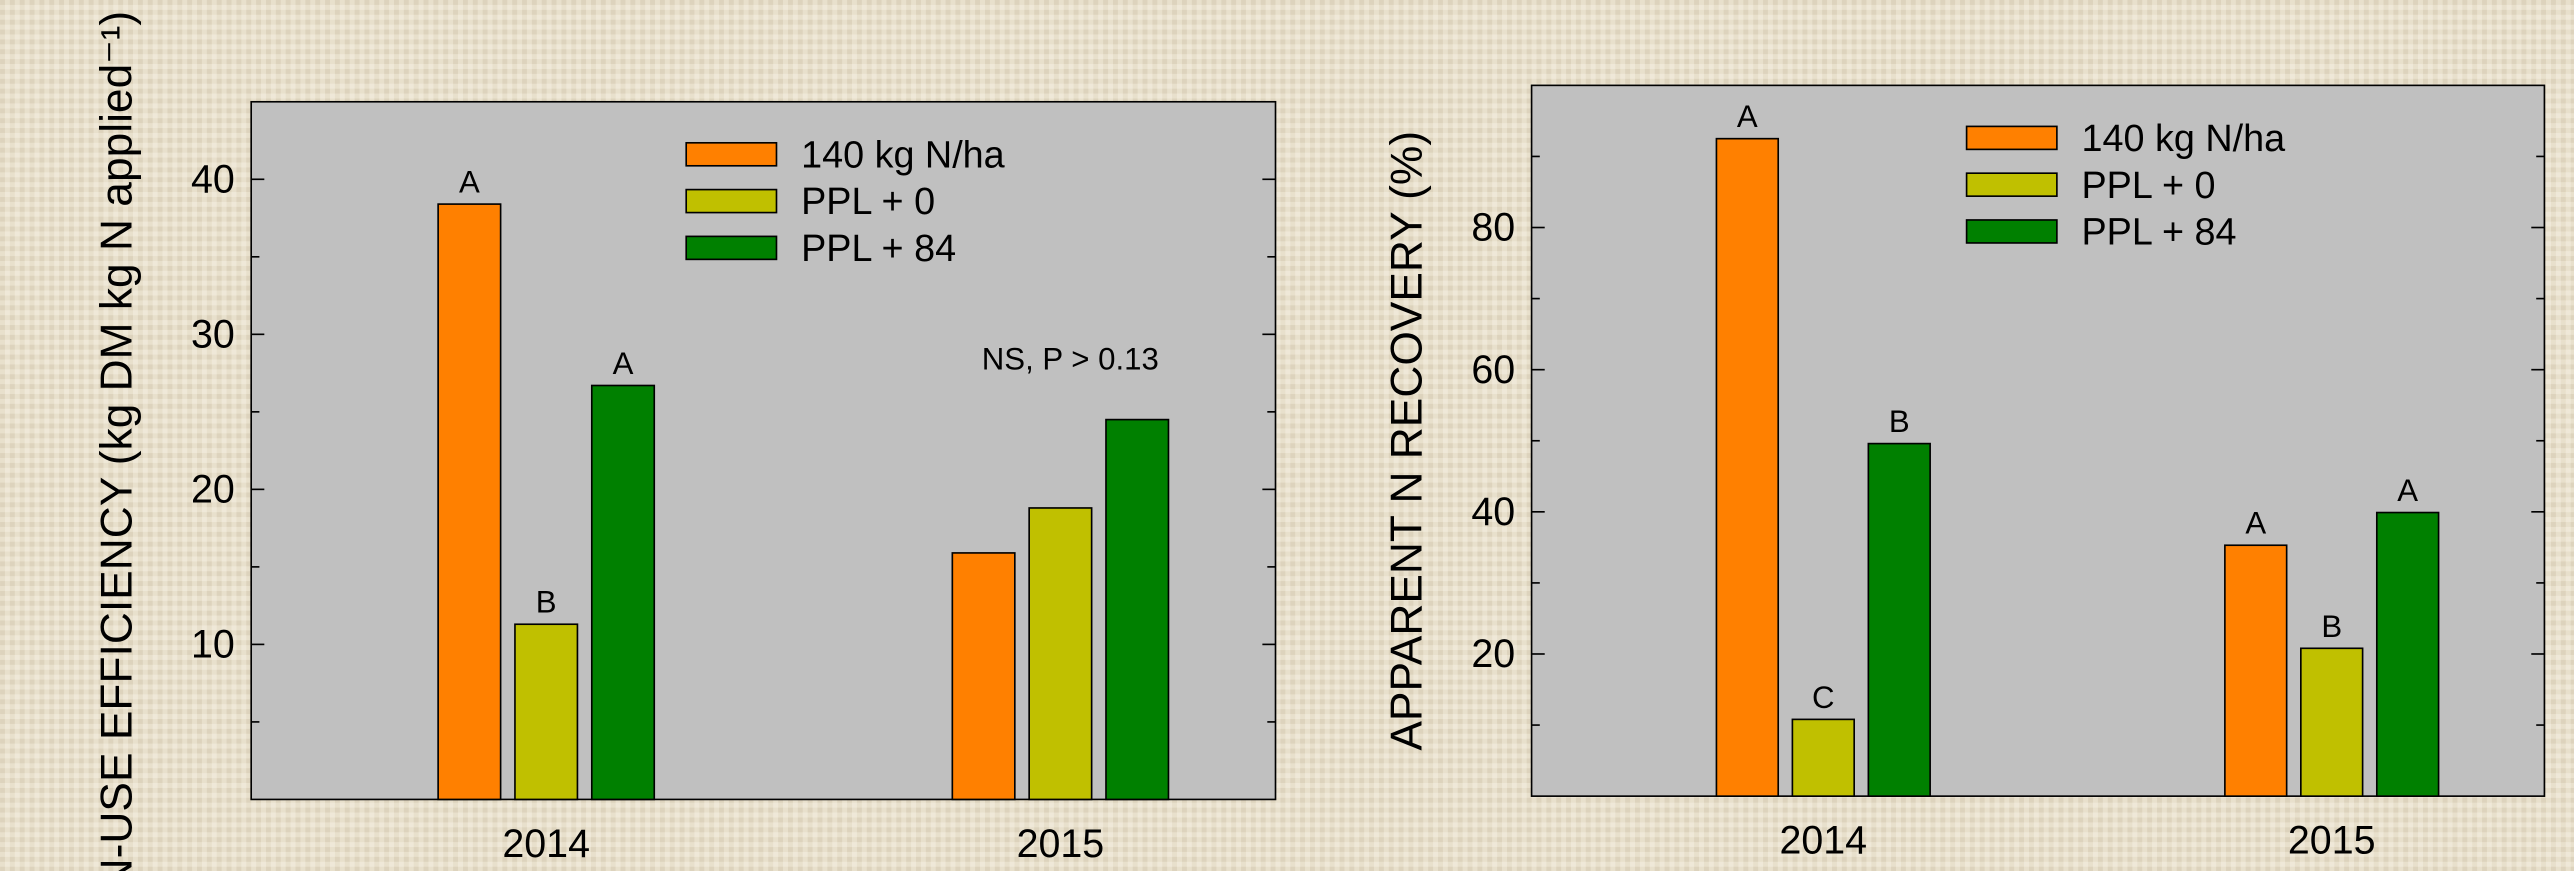  What do you see at coordinates (1070, 358) in the screenshot?
I see `annotation: NS, P > 0.13` at bounding box center [1070, 358].